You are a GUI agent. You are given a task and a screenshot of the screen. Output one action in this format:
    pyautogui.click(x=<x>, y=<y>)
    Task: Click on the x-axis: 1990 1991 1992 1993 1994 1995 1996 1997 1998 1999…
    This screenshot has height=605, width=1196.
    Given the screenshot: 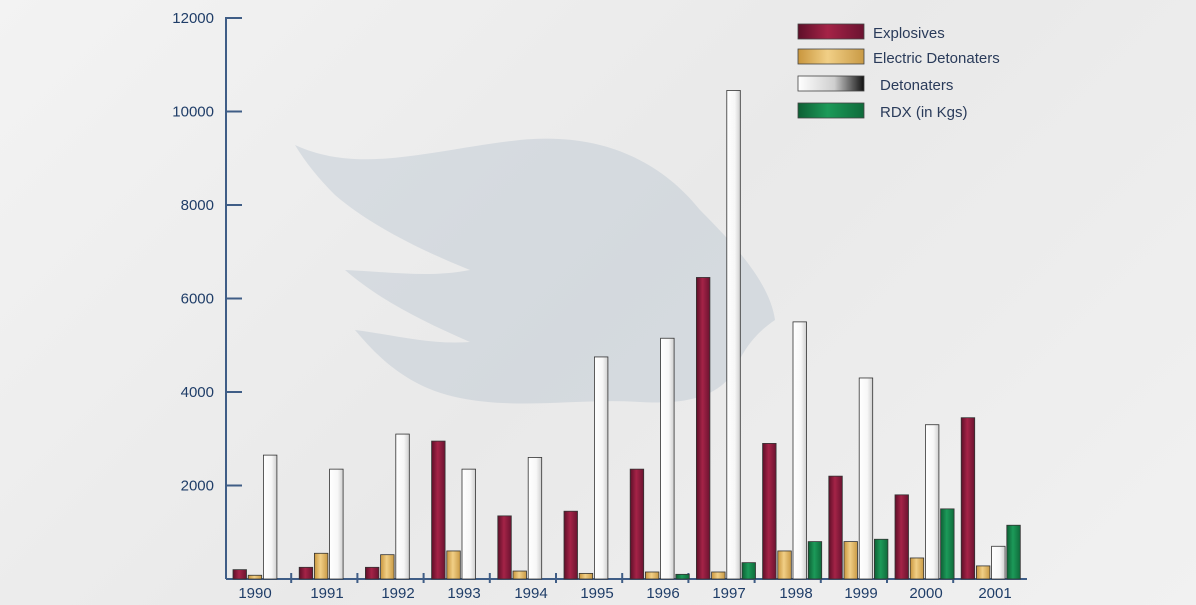 What is the action you would take?
    pyautogui.click(x=625, y=587)
    